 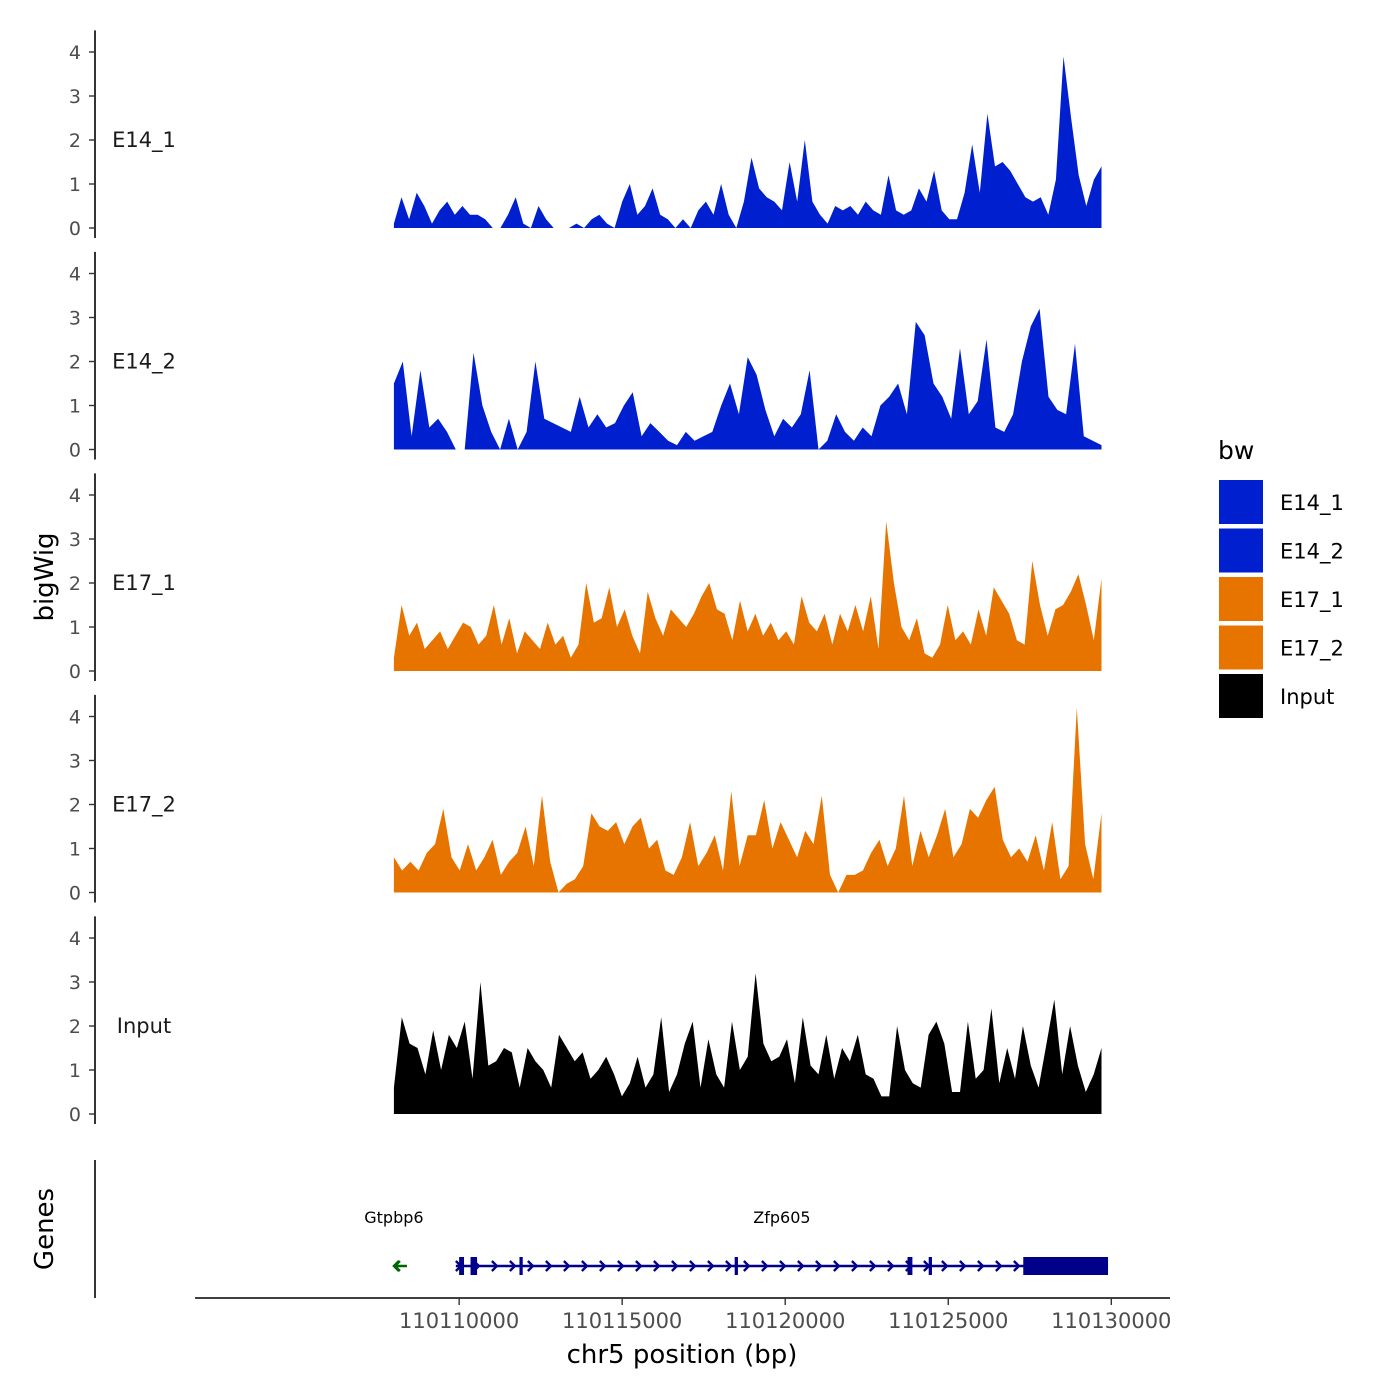 What do you see at coordinates (585, 1021) in the screenshot?
I see `panel-Input: 0 1 2 3 4 Input` at bounding box center [585, 1021].